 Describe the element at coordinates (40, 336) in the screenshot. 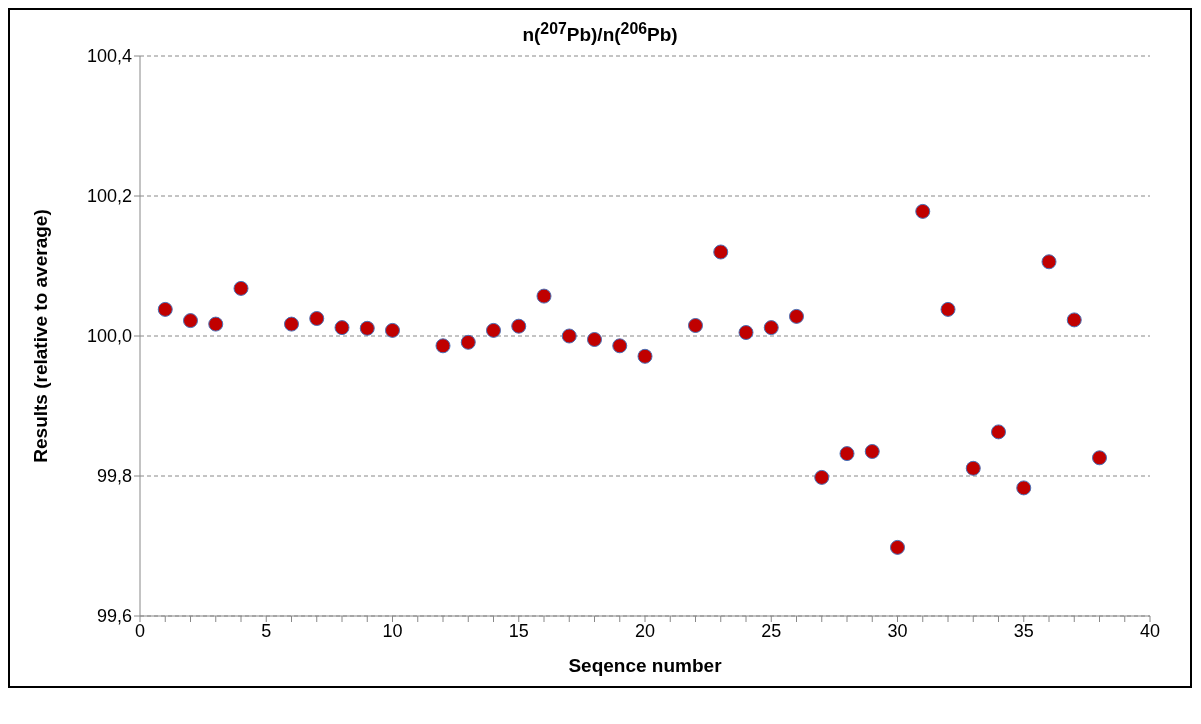

I see `y-axis-title: Results (relative to average)` at that location.